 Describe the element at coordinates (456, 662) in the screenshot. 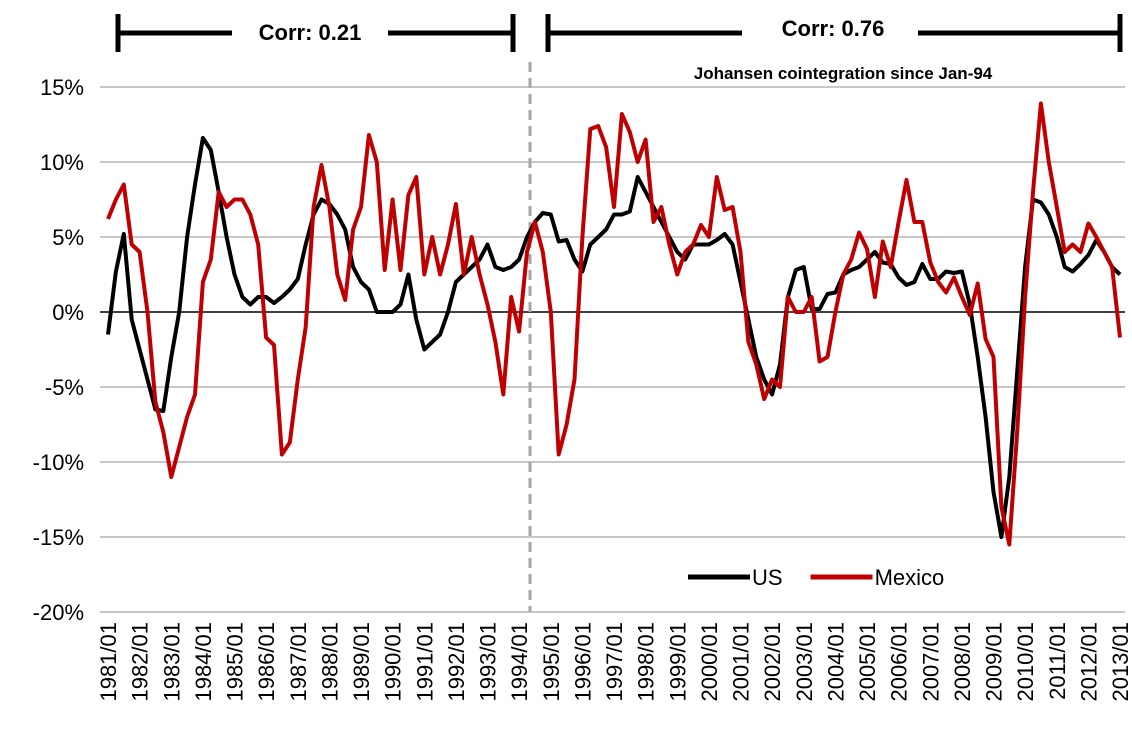

I see `x-tick-label: 1992/01` at that location.